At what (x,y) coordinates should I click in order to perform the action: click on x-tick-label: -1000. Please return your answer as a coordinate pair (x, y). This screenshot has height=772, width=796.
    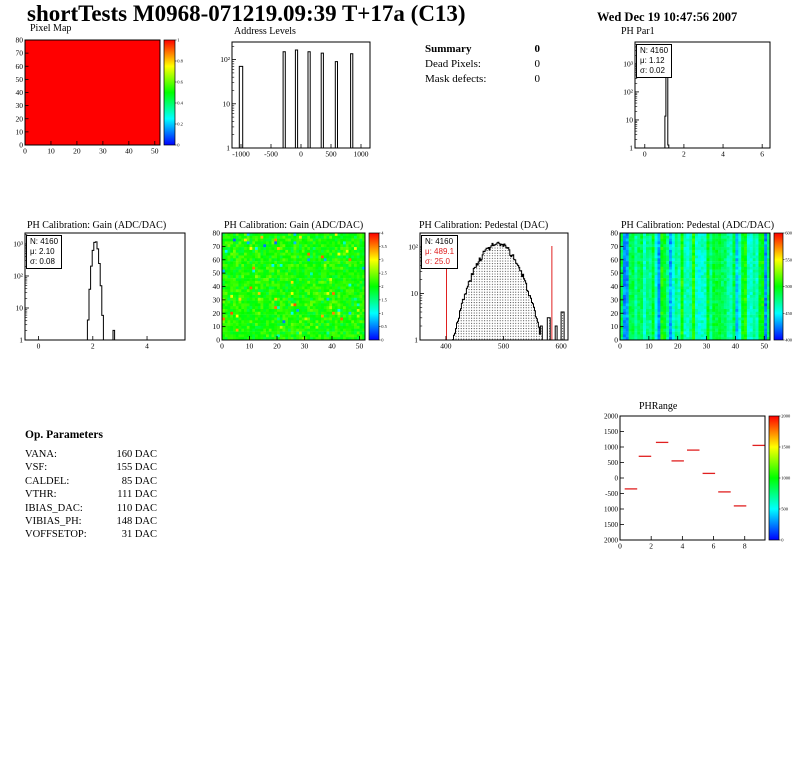
    Looking at the image, I should click on (241, 154).